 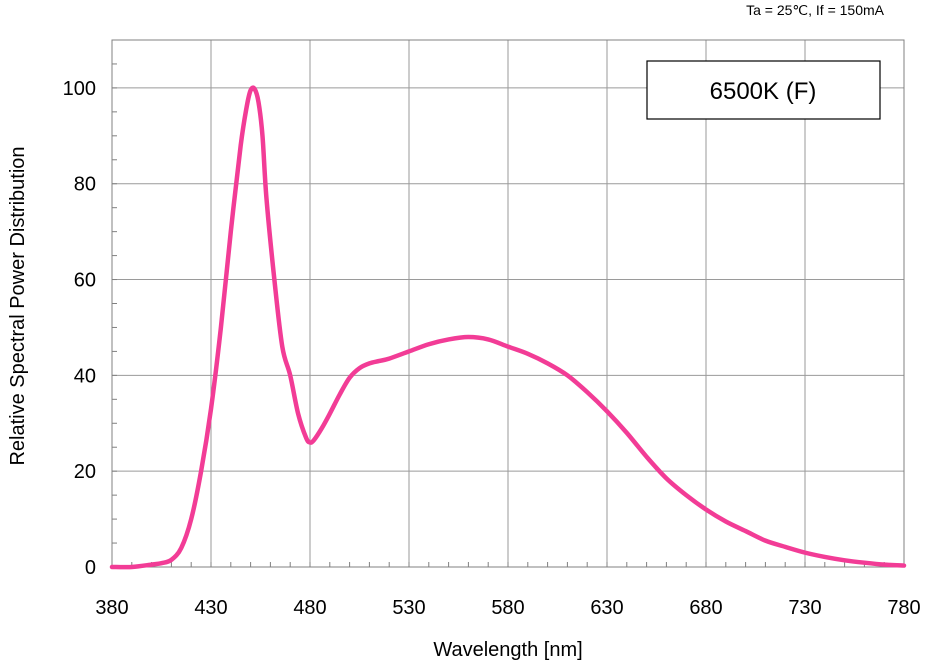 What do you see at coordinates (606, 608) in the screenshot?
I see `x-tick-label: 630` at bounding box center [606, 608].